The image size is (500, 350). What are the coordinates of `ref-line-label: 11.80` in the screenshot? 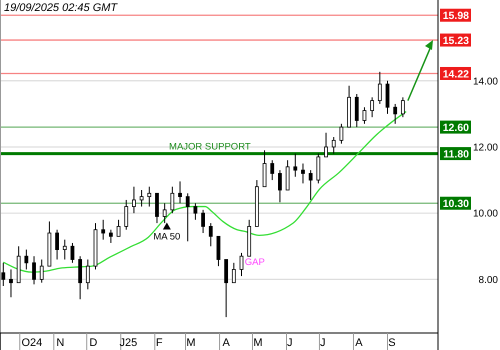 It's located at (456, 154).